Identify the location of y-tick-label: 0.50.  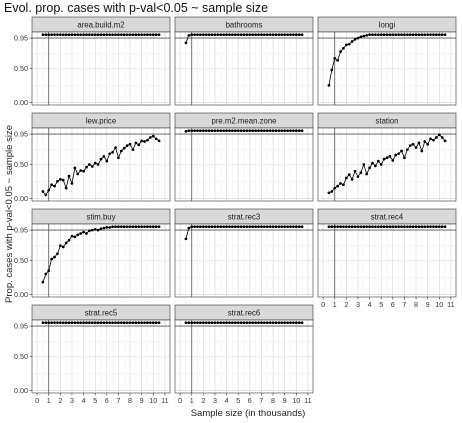
(21, 164).